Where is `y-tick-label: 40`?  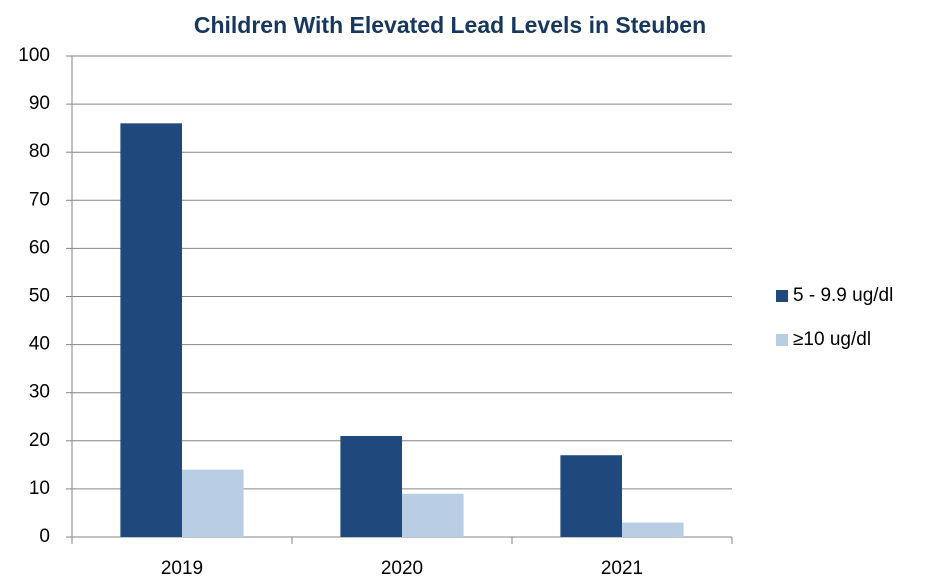 y-tick-label: 40 is located at coordinates (39, 344).